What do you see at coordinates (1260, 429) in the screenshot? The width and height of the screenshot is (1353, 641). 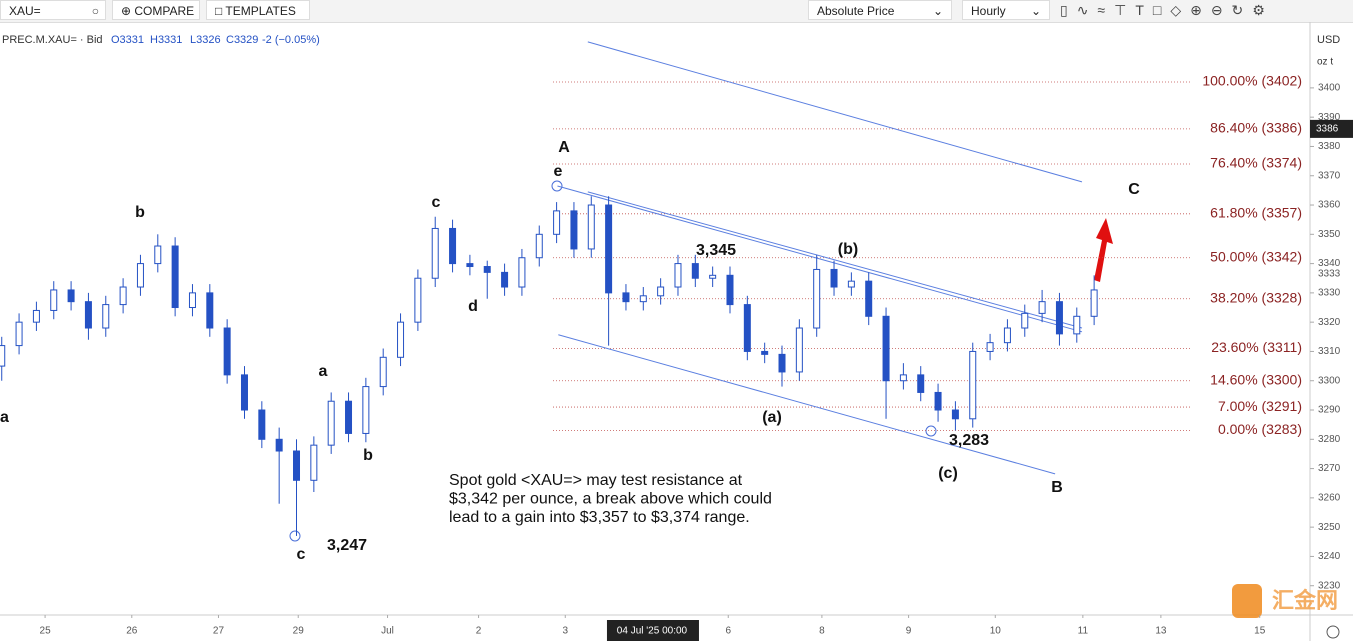 I see `fib-label: 0.00% (3283)` at bounding box center [1260, 429].